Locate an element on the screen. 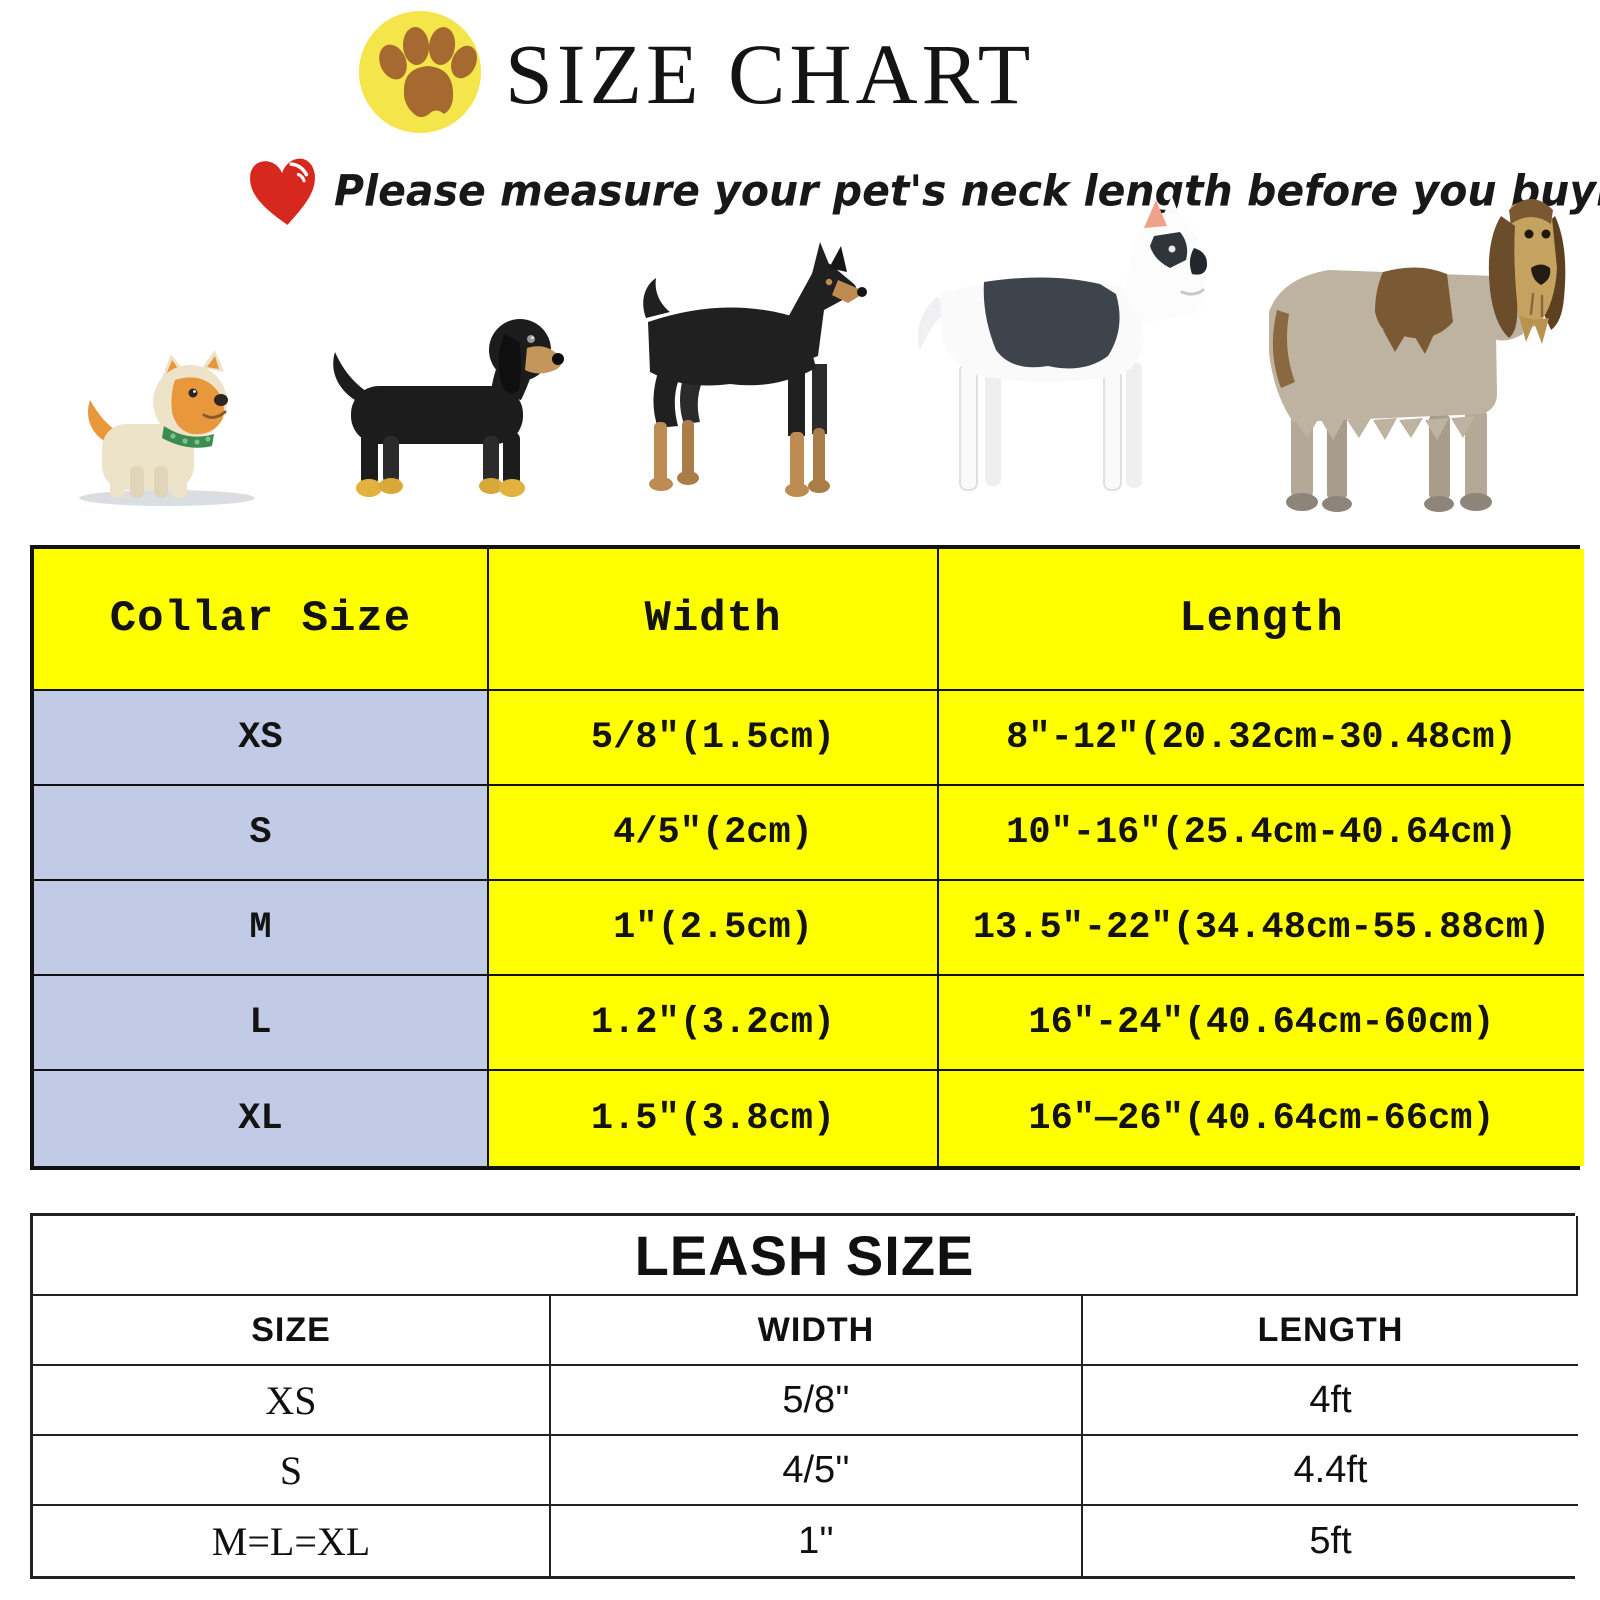  collar-size-cell: L is located at coordinates (261, 1023).